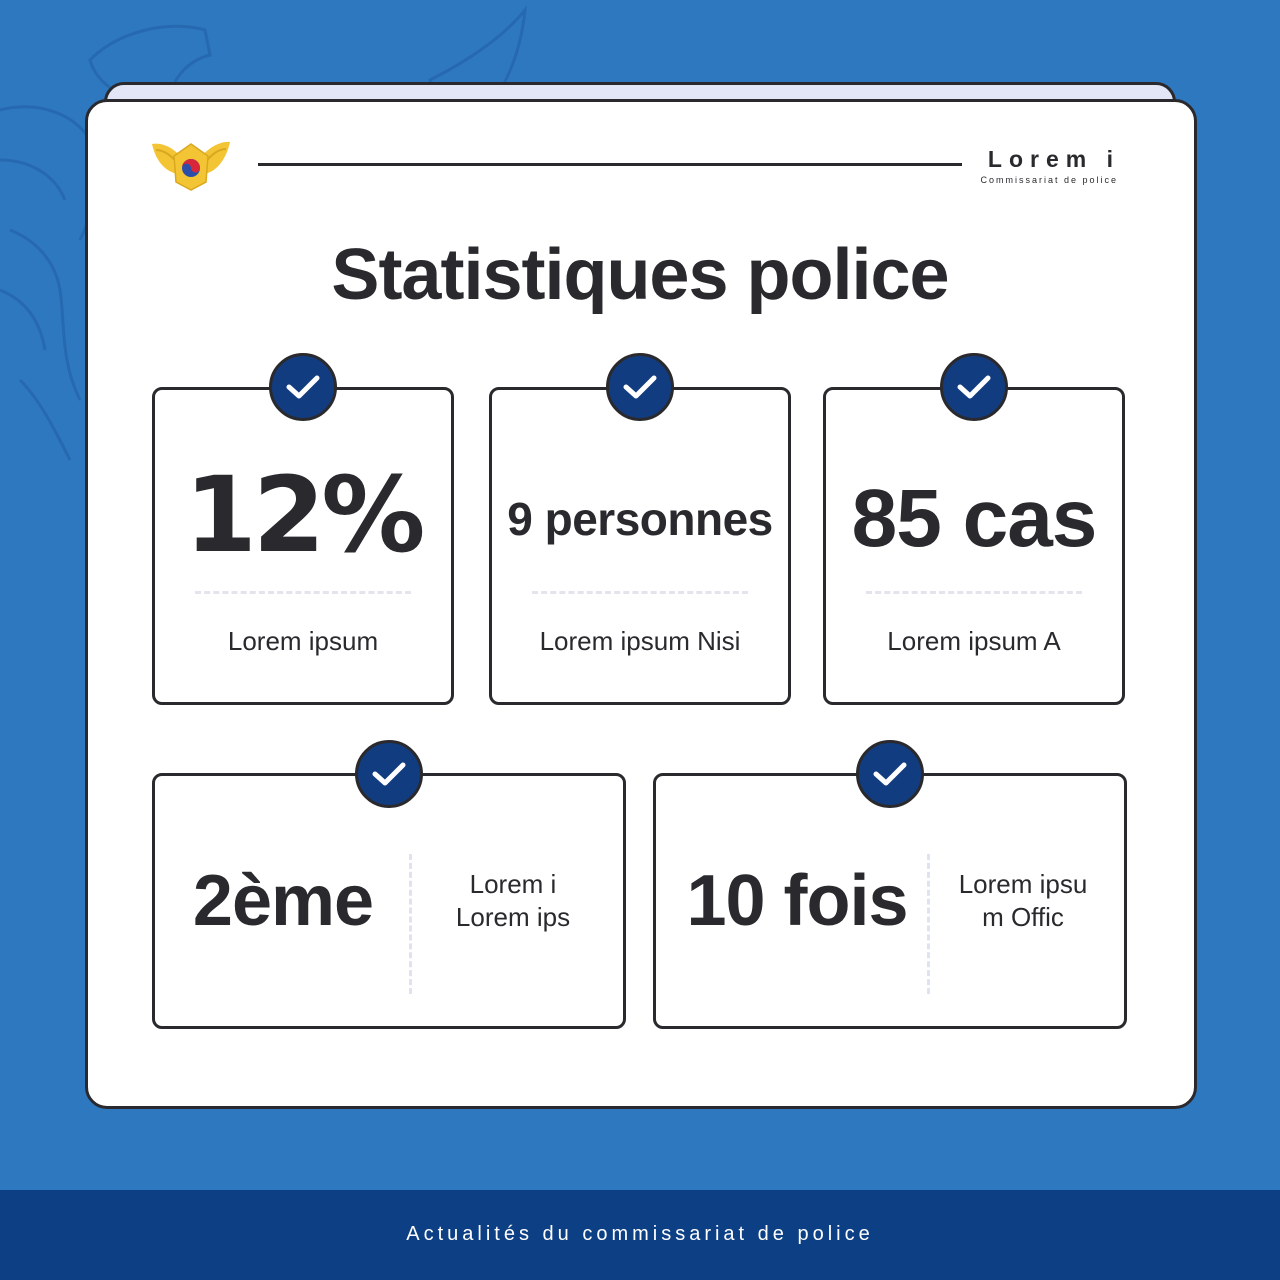 The width and height of the screenshot is (1280, 1280). Describe the element at coordinates (1023, 901) in the screenshot. I see `stat-label: Lorem ipsu m Offic` at that location.